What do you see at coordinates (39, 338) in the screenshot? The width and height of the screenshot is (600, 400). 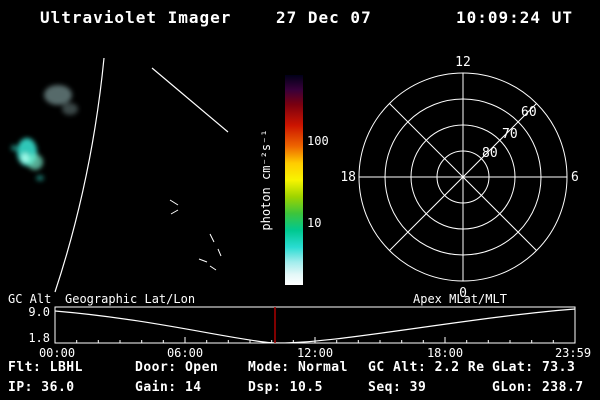 I see `y-tick-bottom: 1.8` at bounding box center [39, 338].